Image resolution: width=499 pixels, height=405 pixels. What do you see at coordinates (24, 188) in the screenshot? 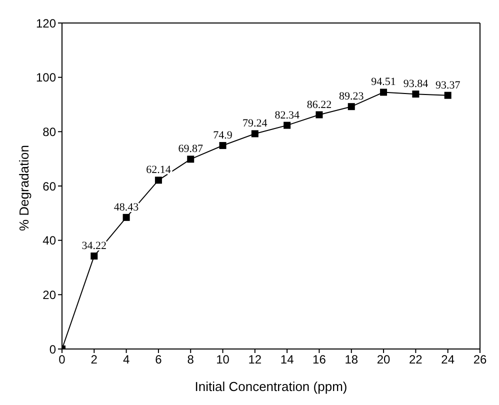
I see `y-axis-title: % Degradation` at bounding box center [24, 188].